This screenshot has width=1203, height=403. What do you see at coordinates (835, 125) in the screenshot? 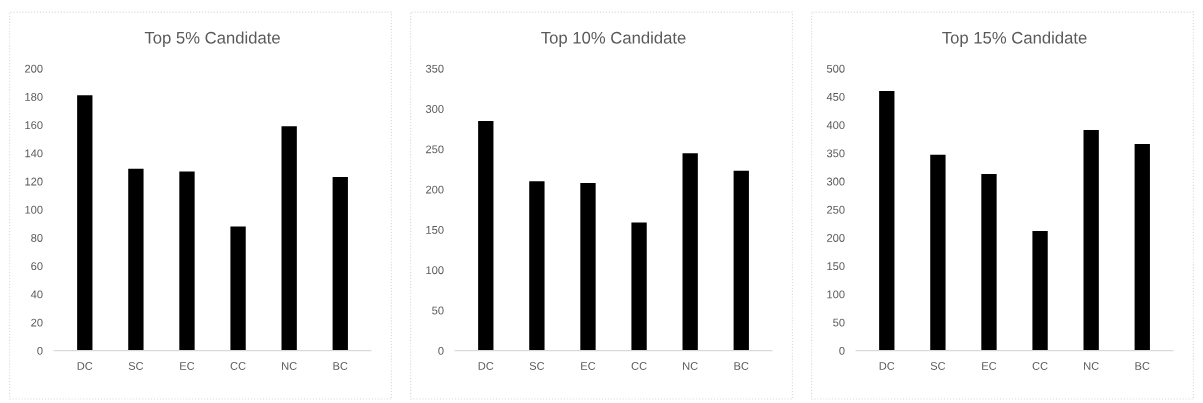
I see `y-tick-label: 400` at bounding box center [835, 125].